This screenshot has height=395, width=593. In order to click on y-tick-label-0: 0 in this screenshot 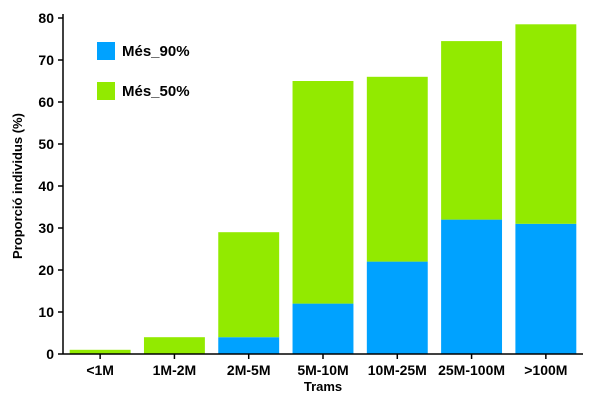, I will do `click(50, 354)`.